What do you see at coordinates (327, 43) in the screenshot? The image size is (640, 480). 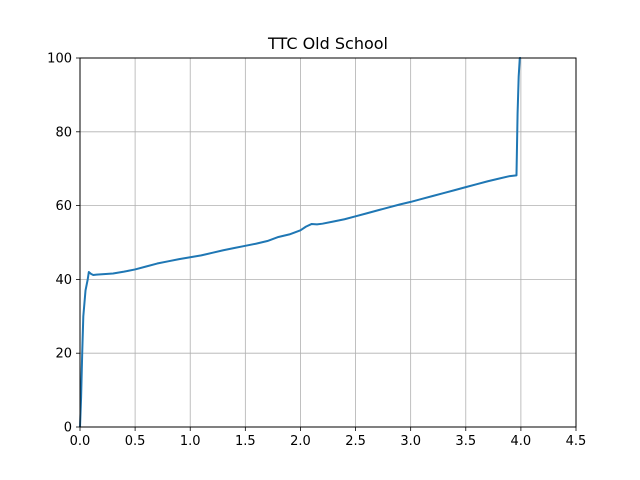 I see `chart-title: TTC Old School` at bounding box center [327, 43].